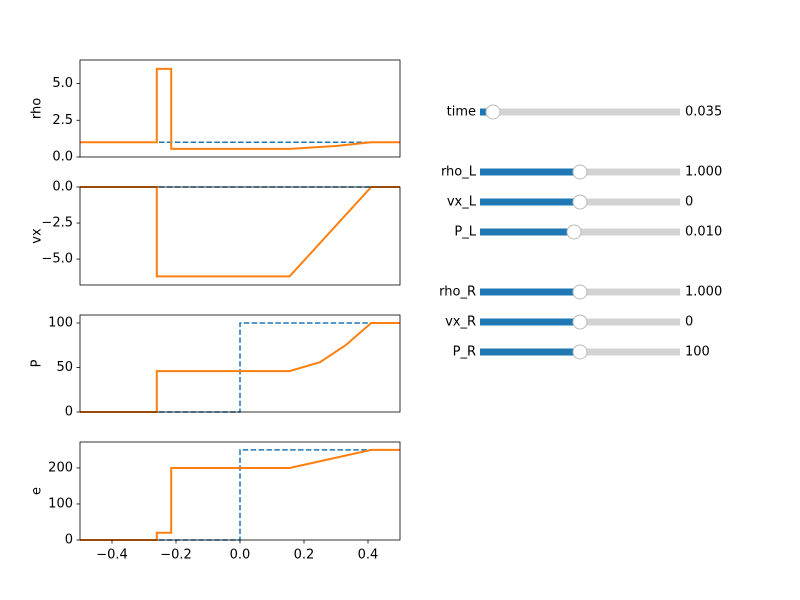 The height and width of the screenshot is (600, 800). Describe the element at coordinates (464, 352) in the screenshot. I see `slider-label: P_R` at that location.